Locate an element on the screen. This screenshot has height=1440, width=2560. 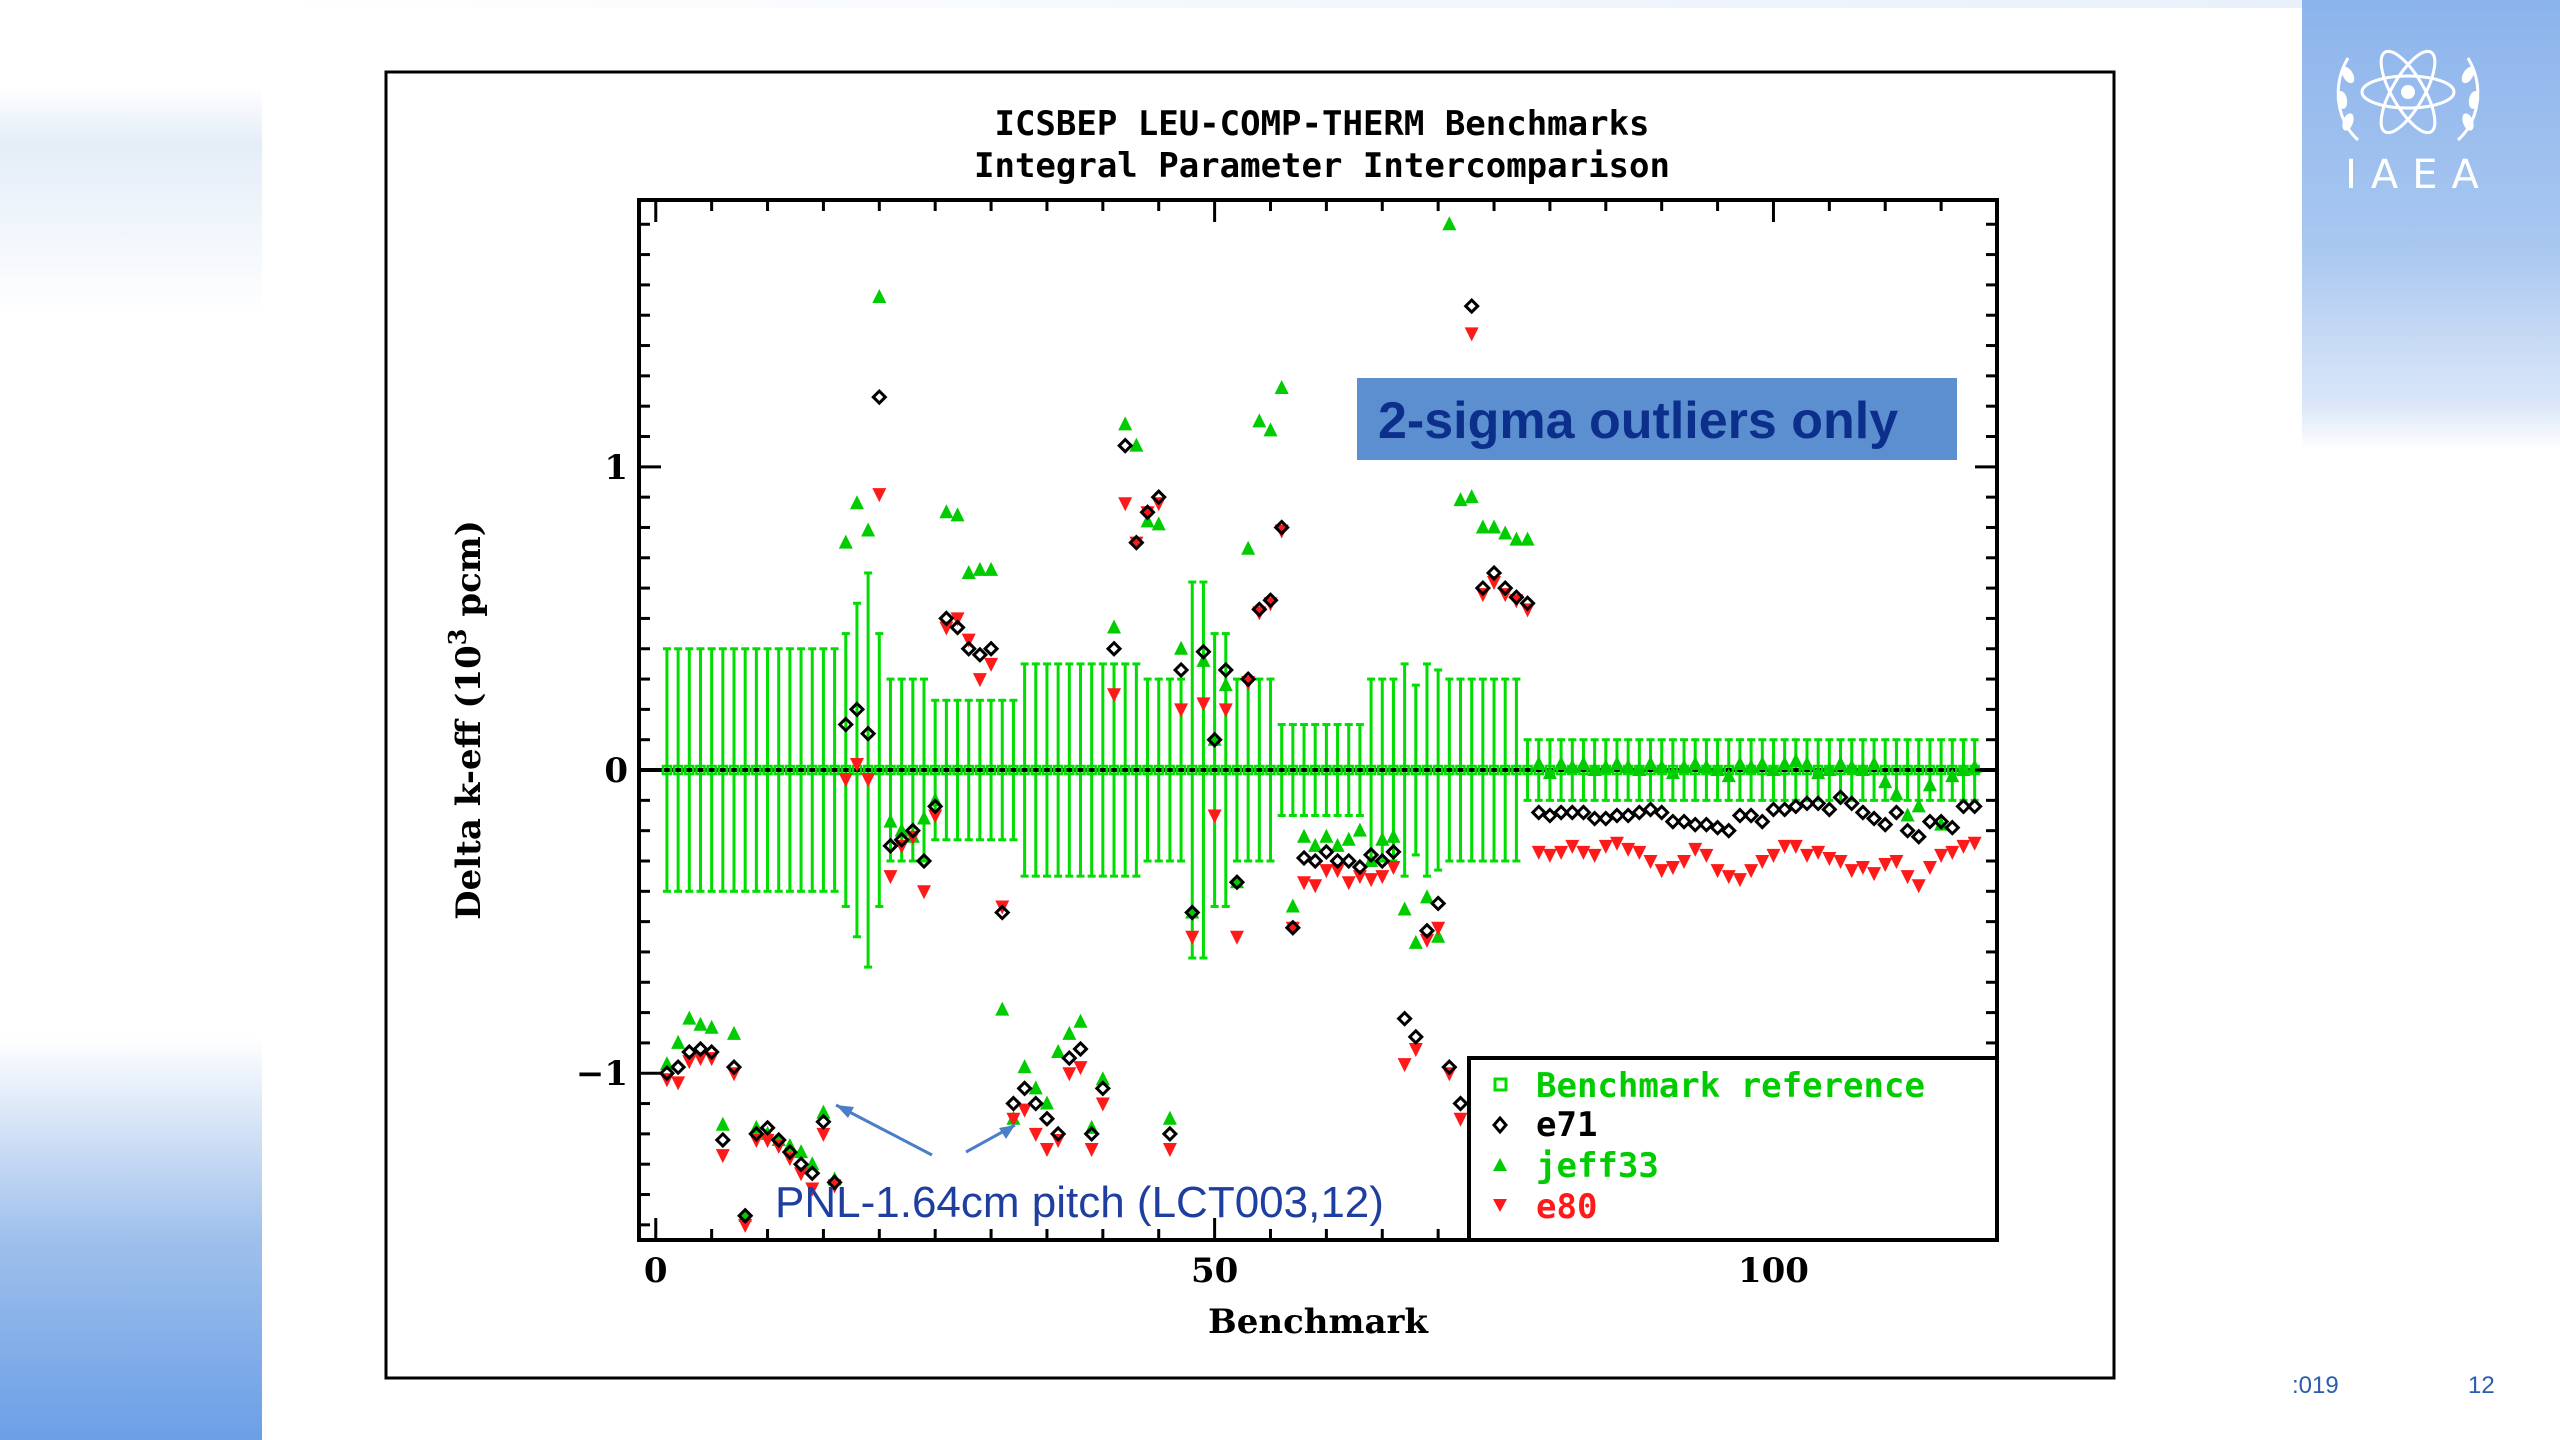
callout-background is located at coordinates (1657, 419).